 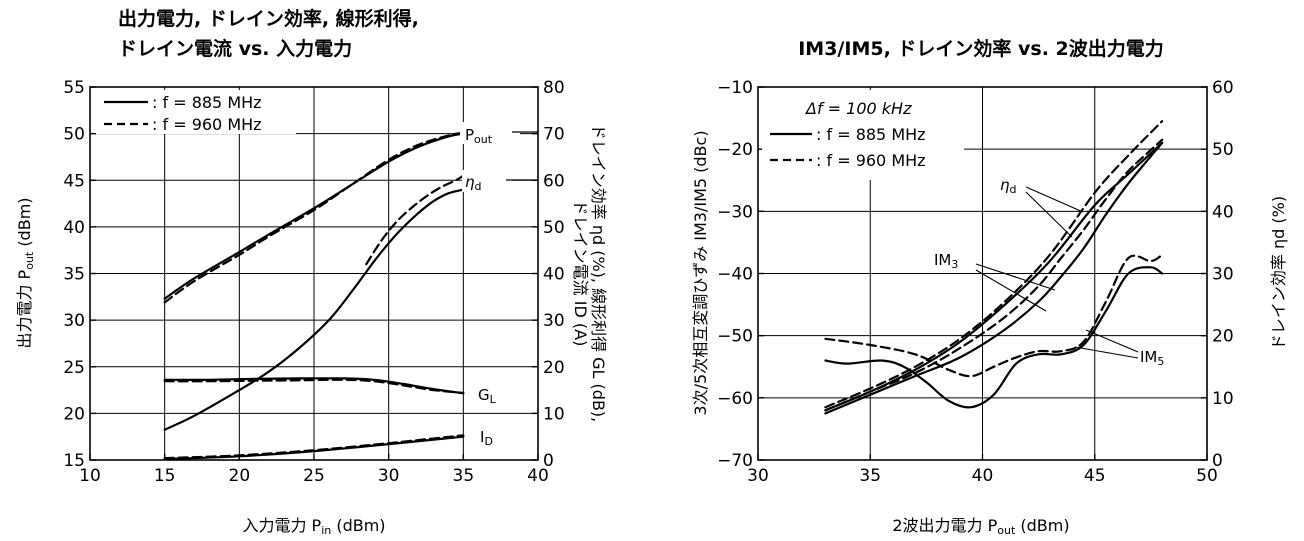 I want to click on chart1-id-label: ID, so click(x=486, y=438).